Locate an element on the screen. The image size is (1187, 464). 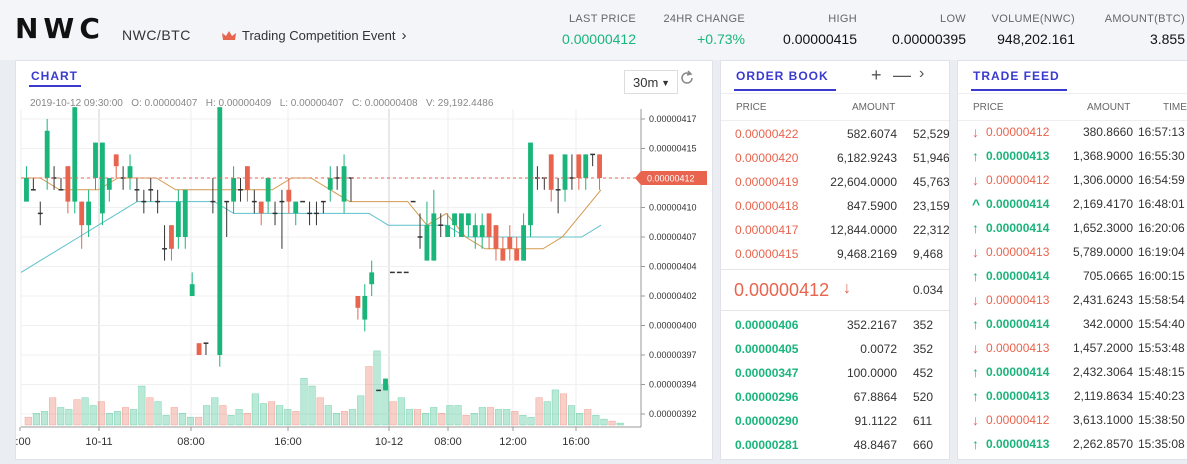
order-book-head: PRICE AMOUNT is located at coordinates (835, 107).